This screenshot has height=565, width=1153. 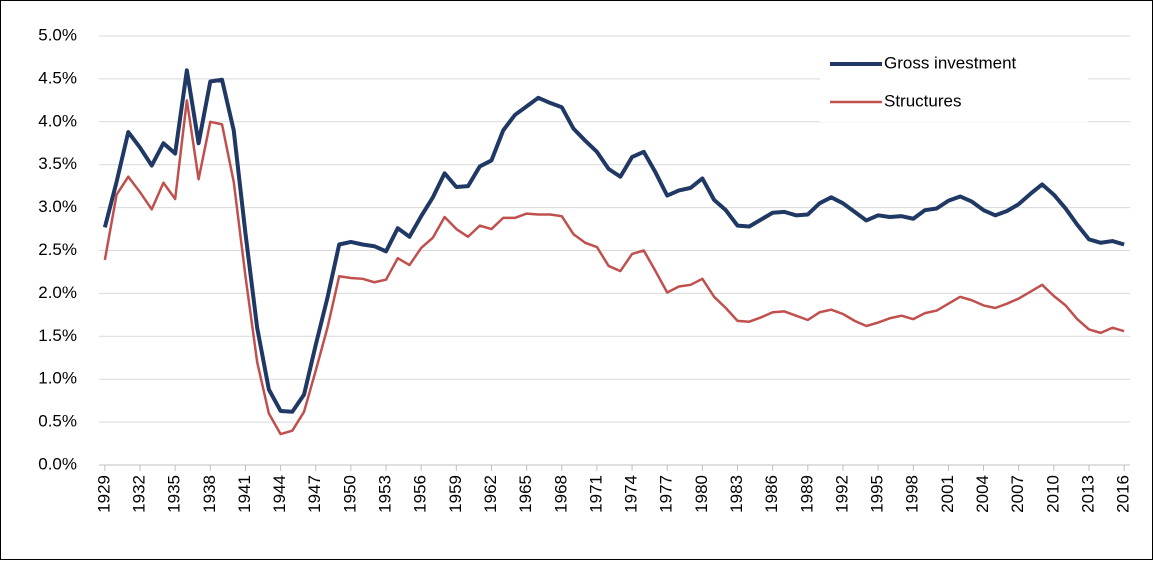 I want to click on y-tick-label: 0.5%, so click(x=57, y=421).